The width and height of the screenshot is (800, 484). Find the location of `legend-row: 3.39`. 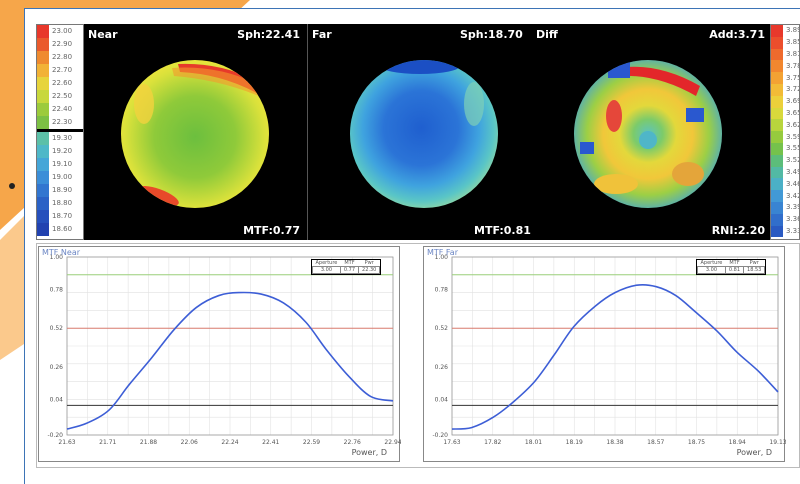

legend-row: 3.39 is located at coordinates (785, 207).